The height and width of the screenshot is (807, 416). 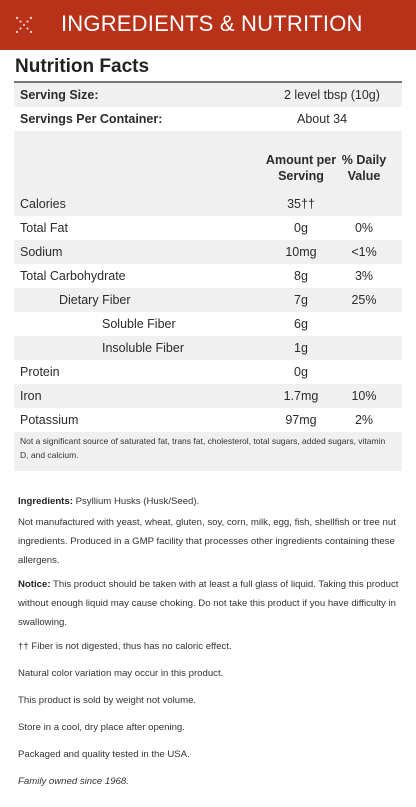 I want to click on nutrient-row: Total Fat 0g 0%, so click(x=208, y=228).